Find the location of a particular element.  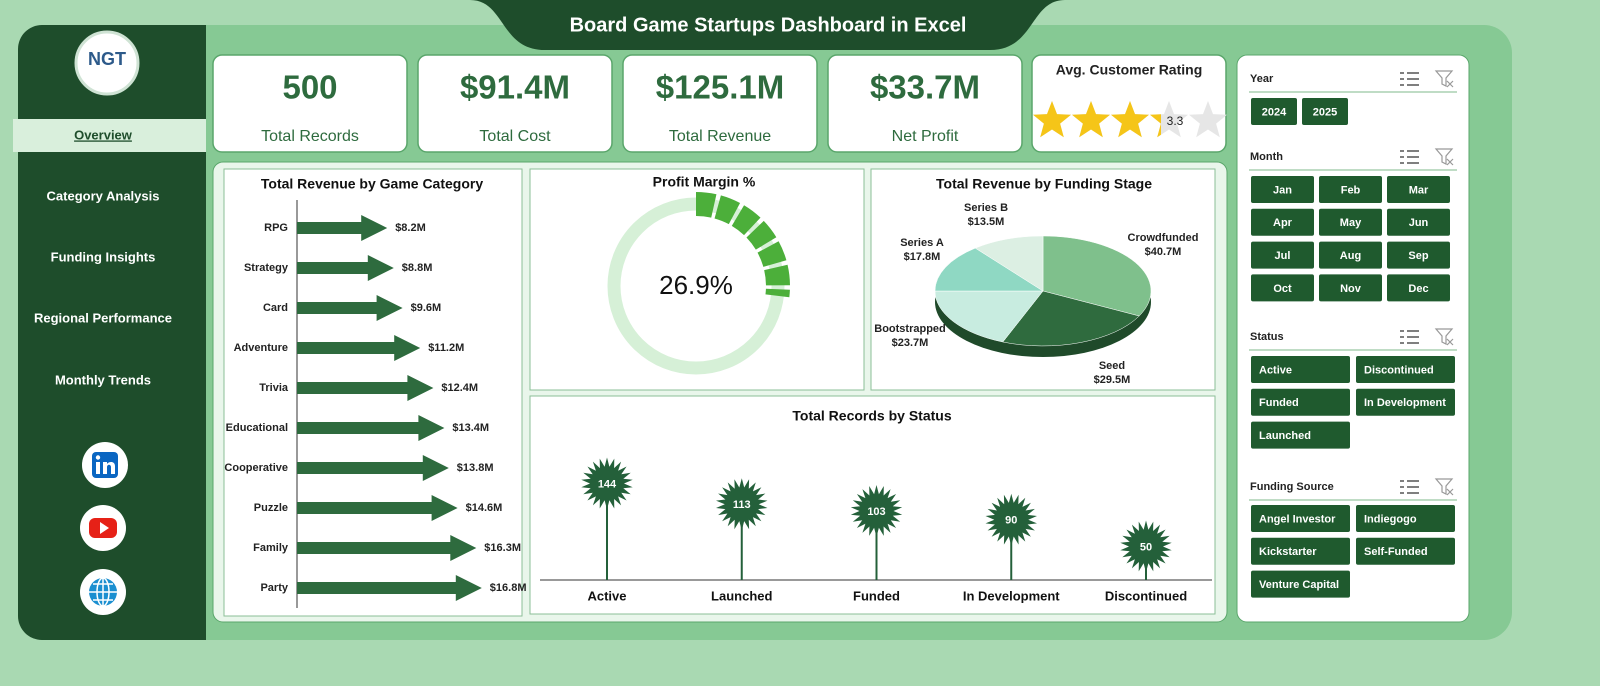

slicer-item: Mar is located at coordinates (1419, 190).